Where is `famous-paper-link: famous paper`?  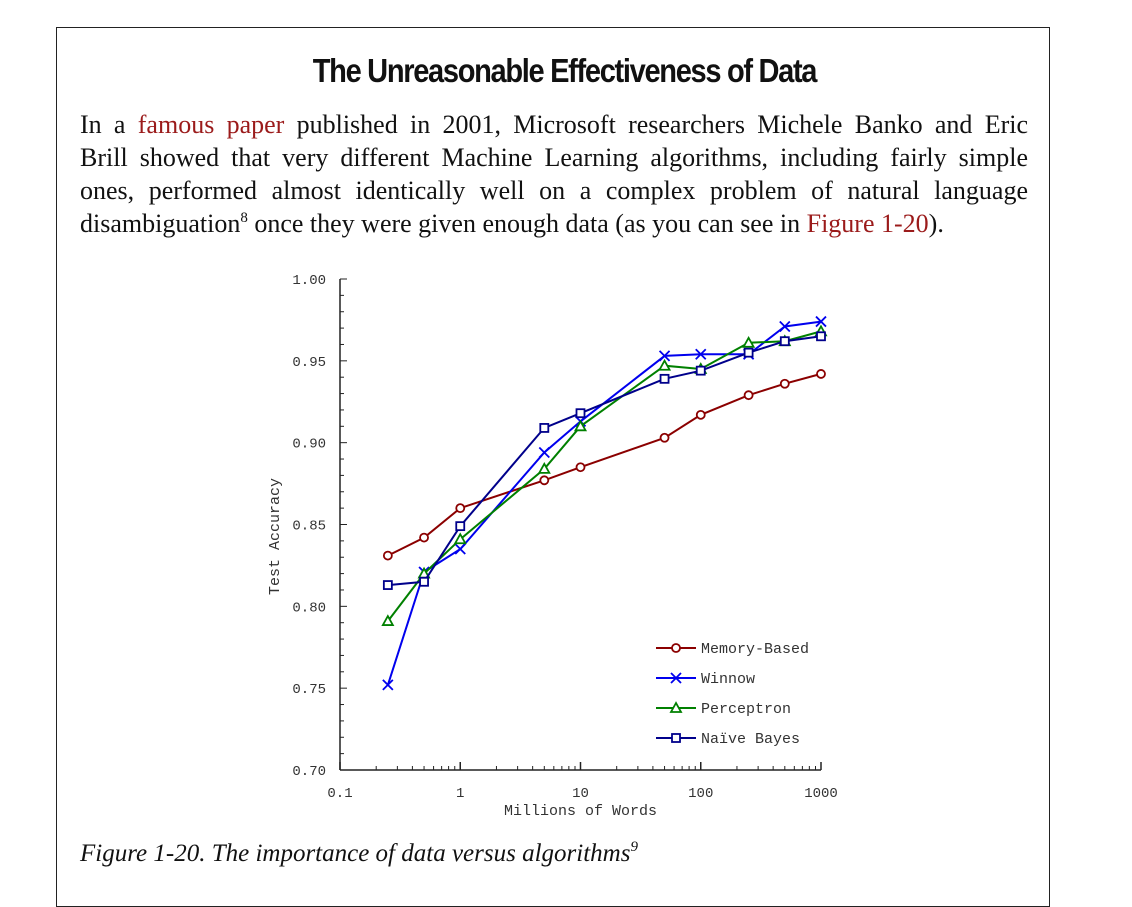
famous-paper-link: famous paper is located at coordinates (211, 124).